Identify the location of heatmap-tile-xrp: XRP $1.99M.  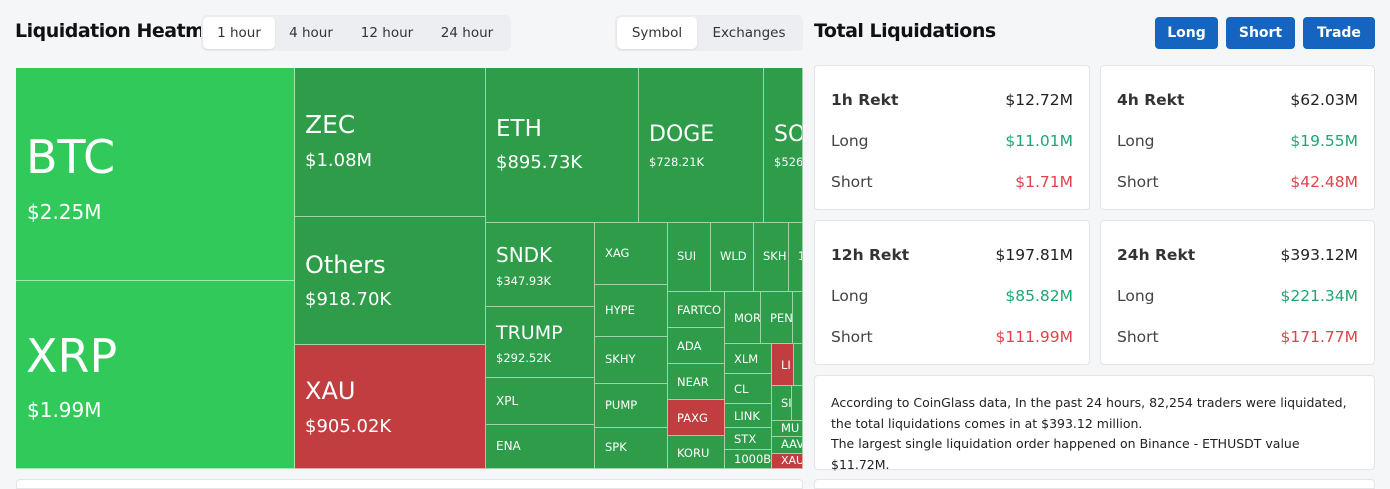
(155, 375).